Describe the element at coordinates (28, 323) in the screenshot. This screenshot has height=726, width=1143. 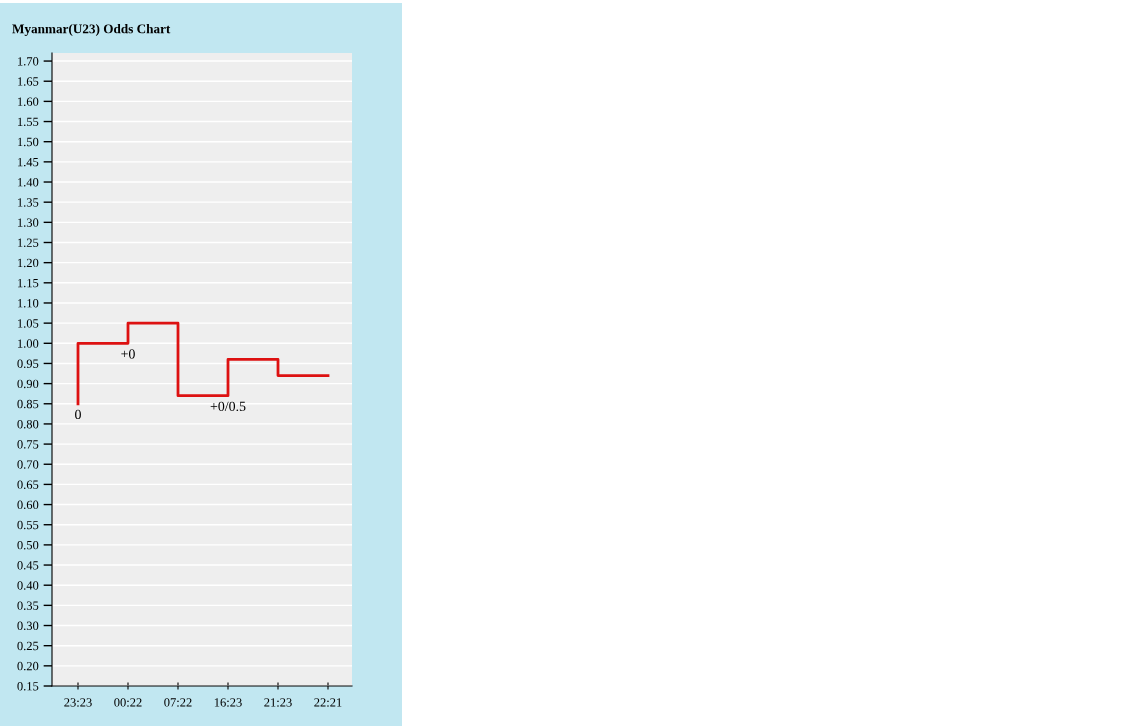
I see `y-tick-label: 1.05` at that location.